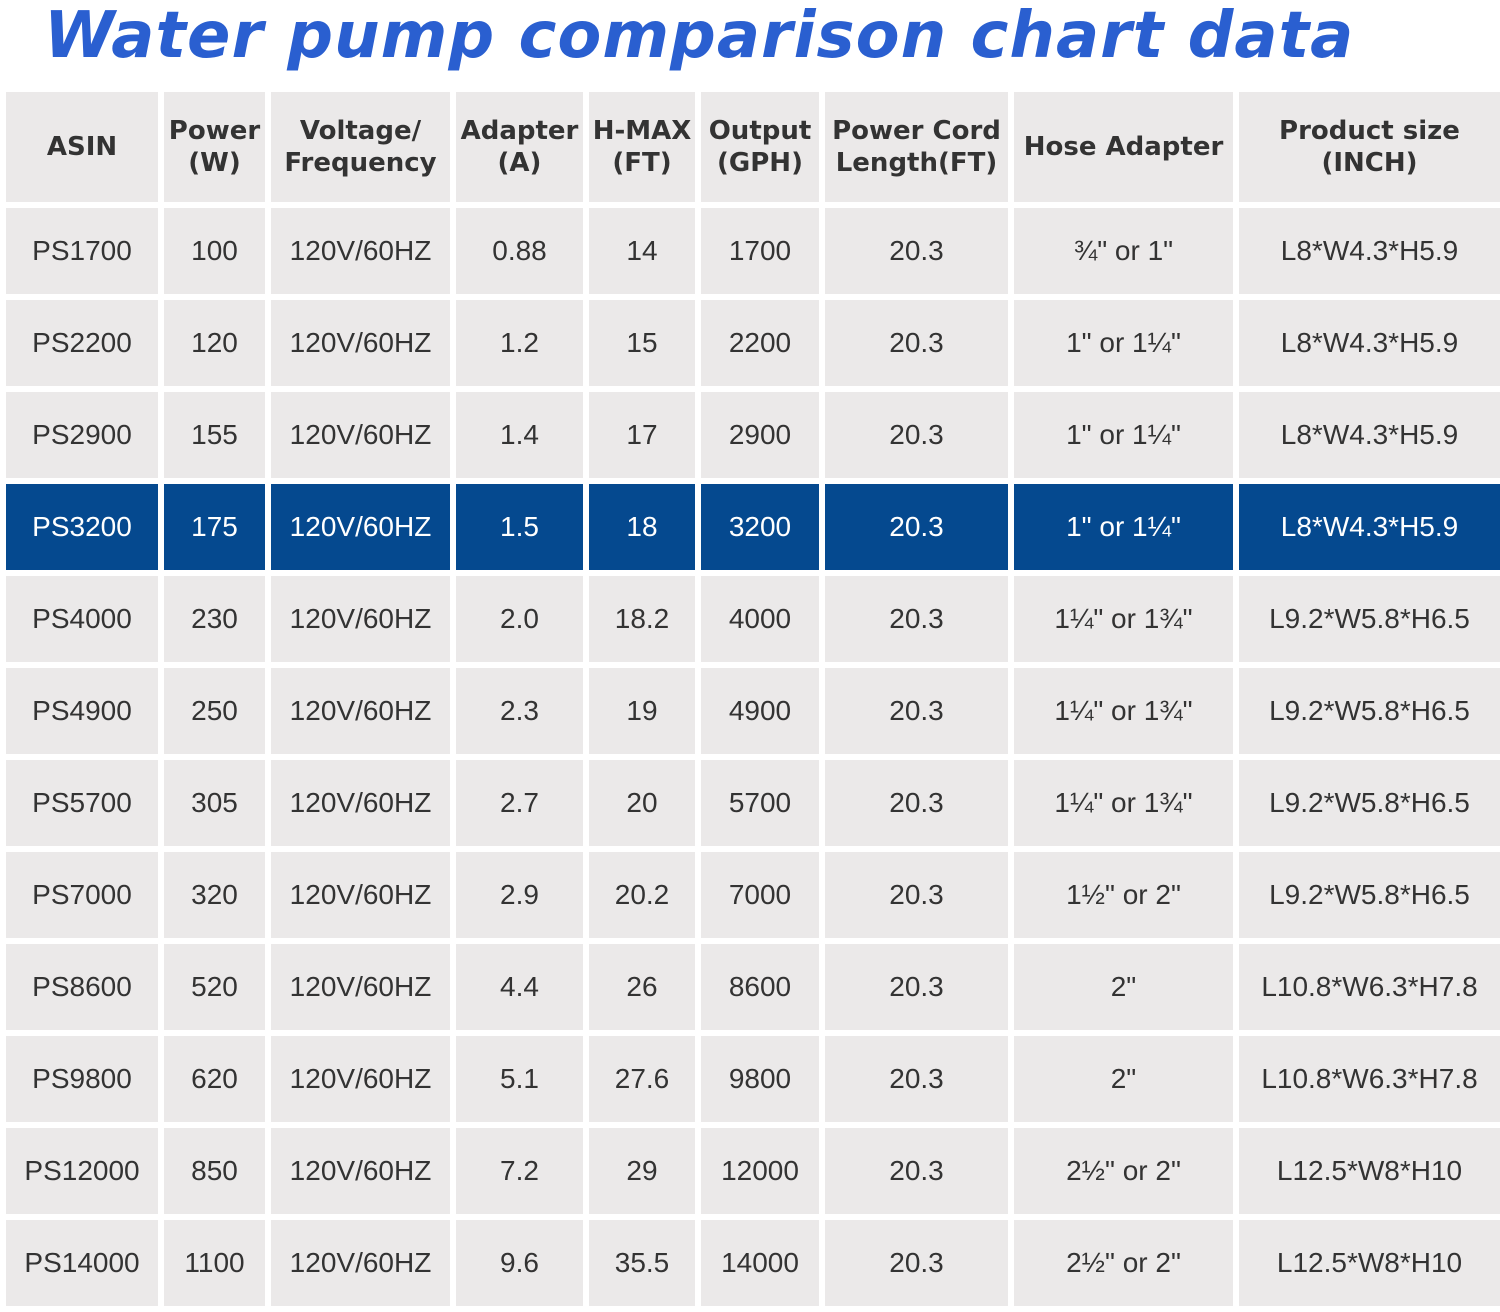 Image resolution: width=1500 pixels, height=1312 pixels. What do you see at coordinates (916, 147) in the screenshot?
I see `column-header: Power Cord Length(FT)` at bounding box center [916, 147].